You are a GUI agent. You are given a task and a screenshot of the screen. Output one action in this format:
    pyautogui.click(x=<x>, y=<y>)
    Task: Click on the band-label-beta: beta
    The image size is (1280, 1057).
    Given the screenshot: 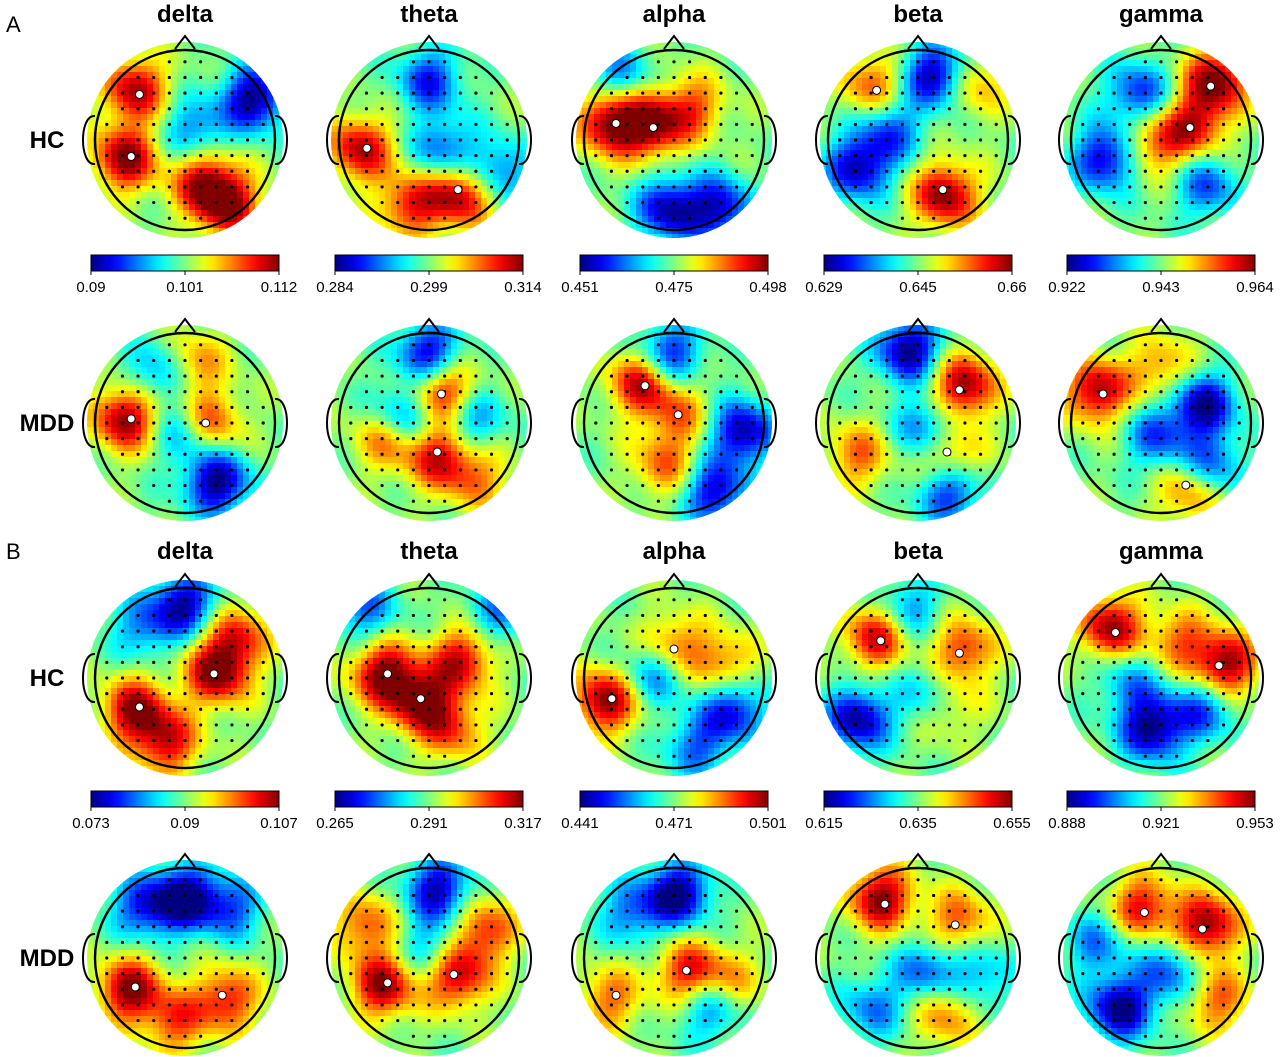 What is the action you would take?
    pyautogui.click(x=918, y=14)
    